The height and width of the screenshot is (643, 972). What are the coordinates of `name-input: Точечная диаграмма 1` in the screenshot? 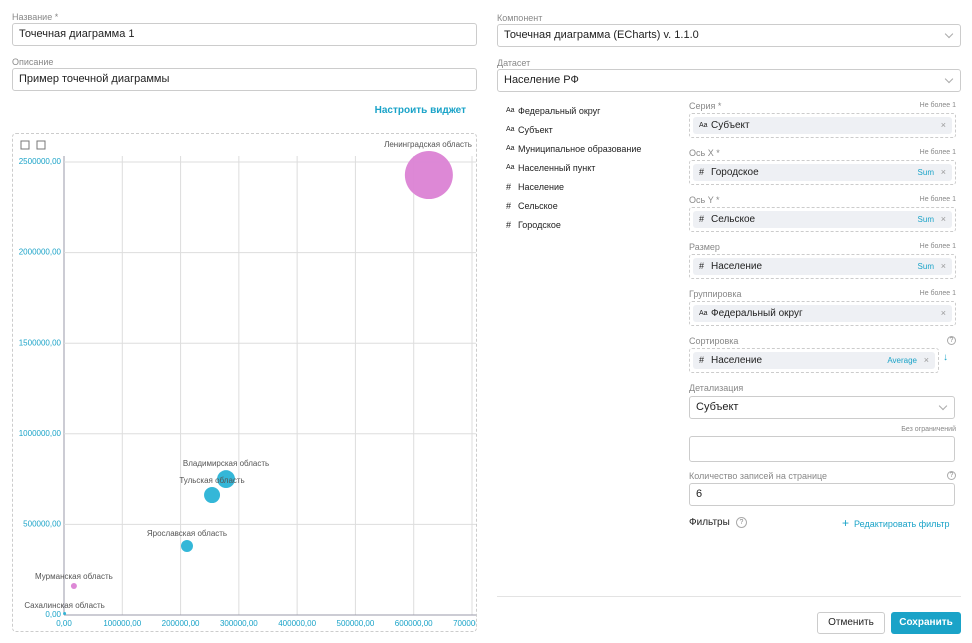 It's located at (244, 34).